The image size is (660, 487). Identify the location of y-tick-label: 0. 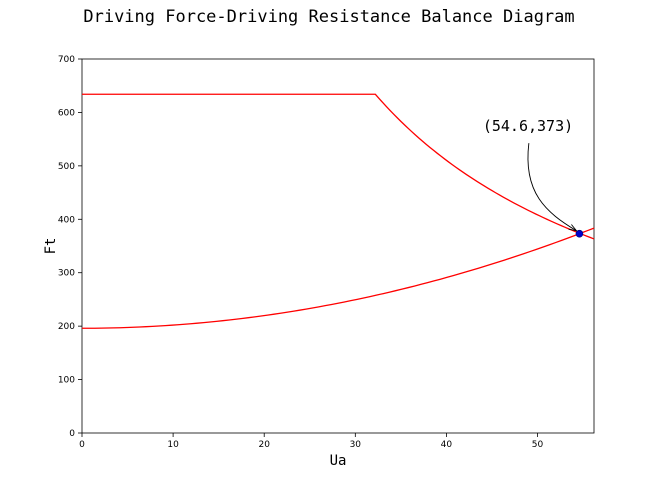
(72, 434).